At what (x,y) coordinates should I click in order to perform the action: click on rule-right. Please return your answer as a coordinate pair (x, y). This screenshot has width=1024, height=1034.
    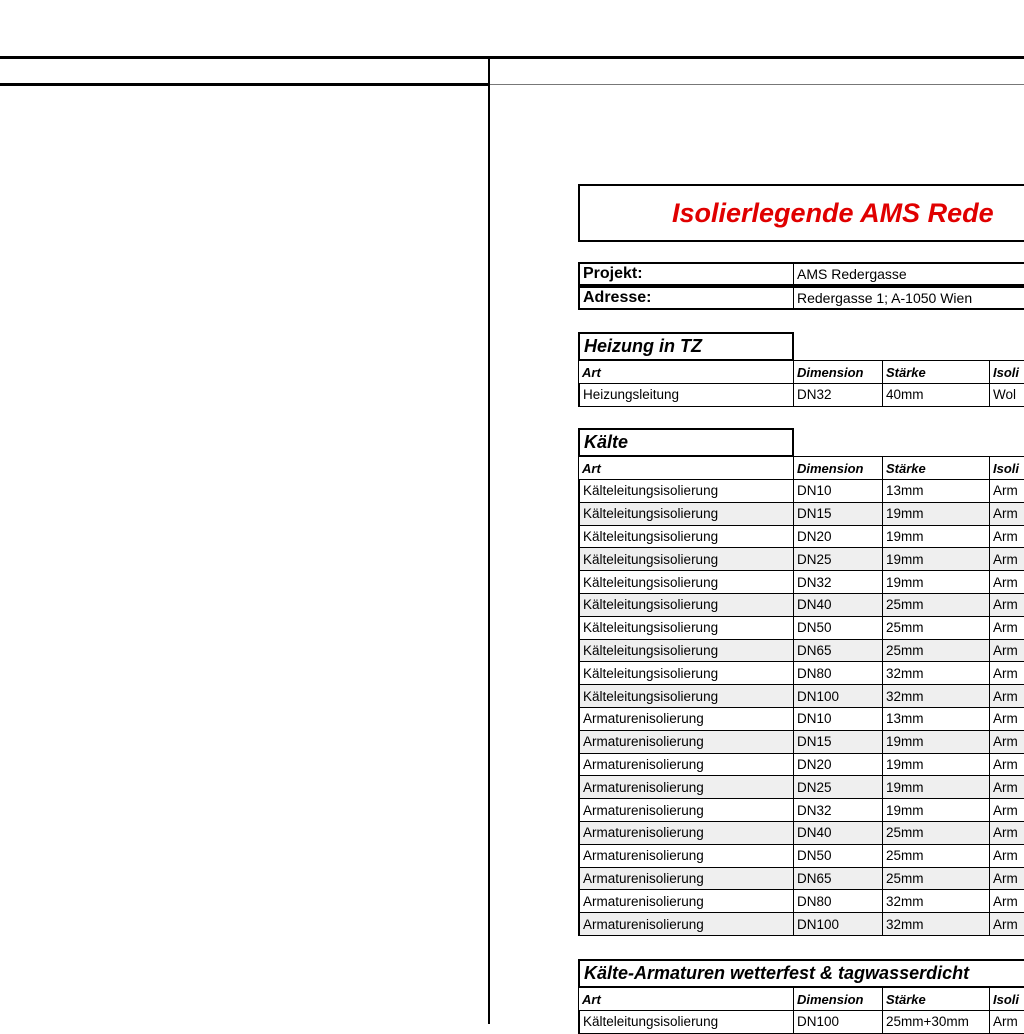
    Looking at the image, I should click on (757, 84).